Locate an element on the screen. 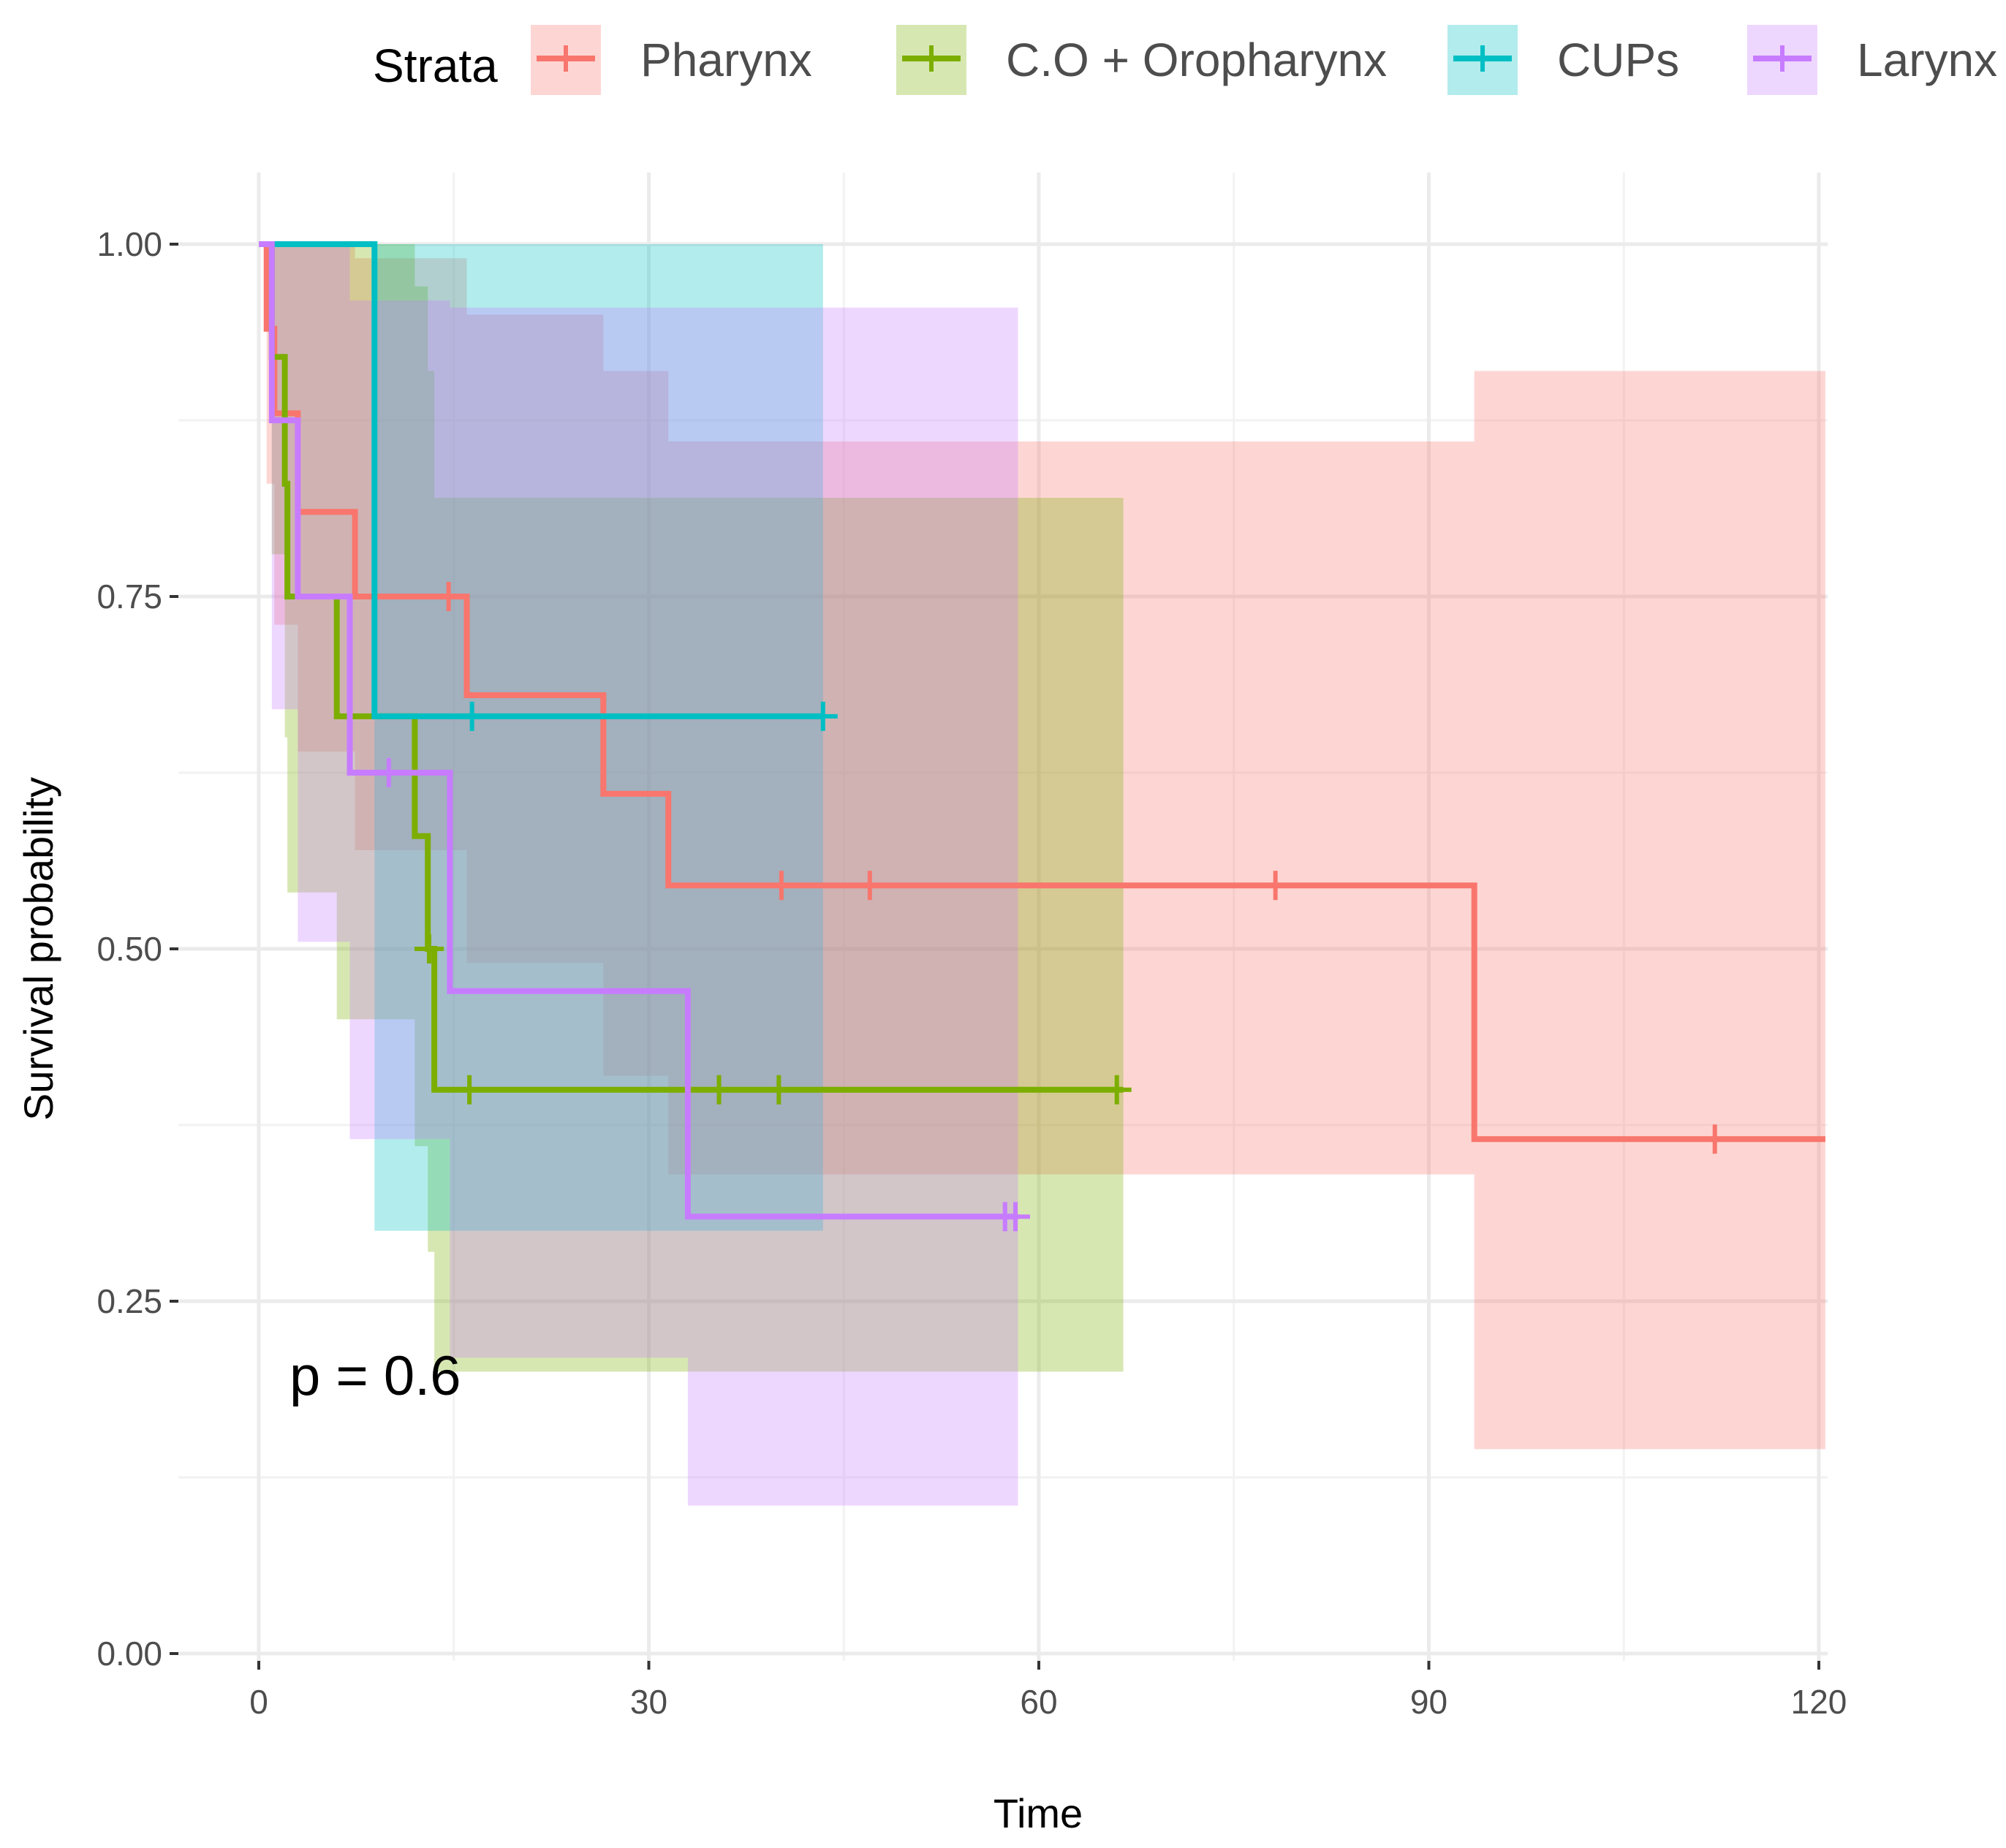 Image resolution: width=2006 pixels, height=1848 pixels. legend-item-0: Pharynx is located at coordinates (671, 60).